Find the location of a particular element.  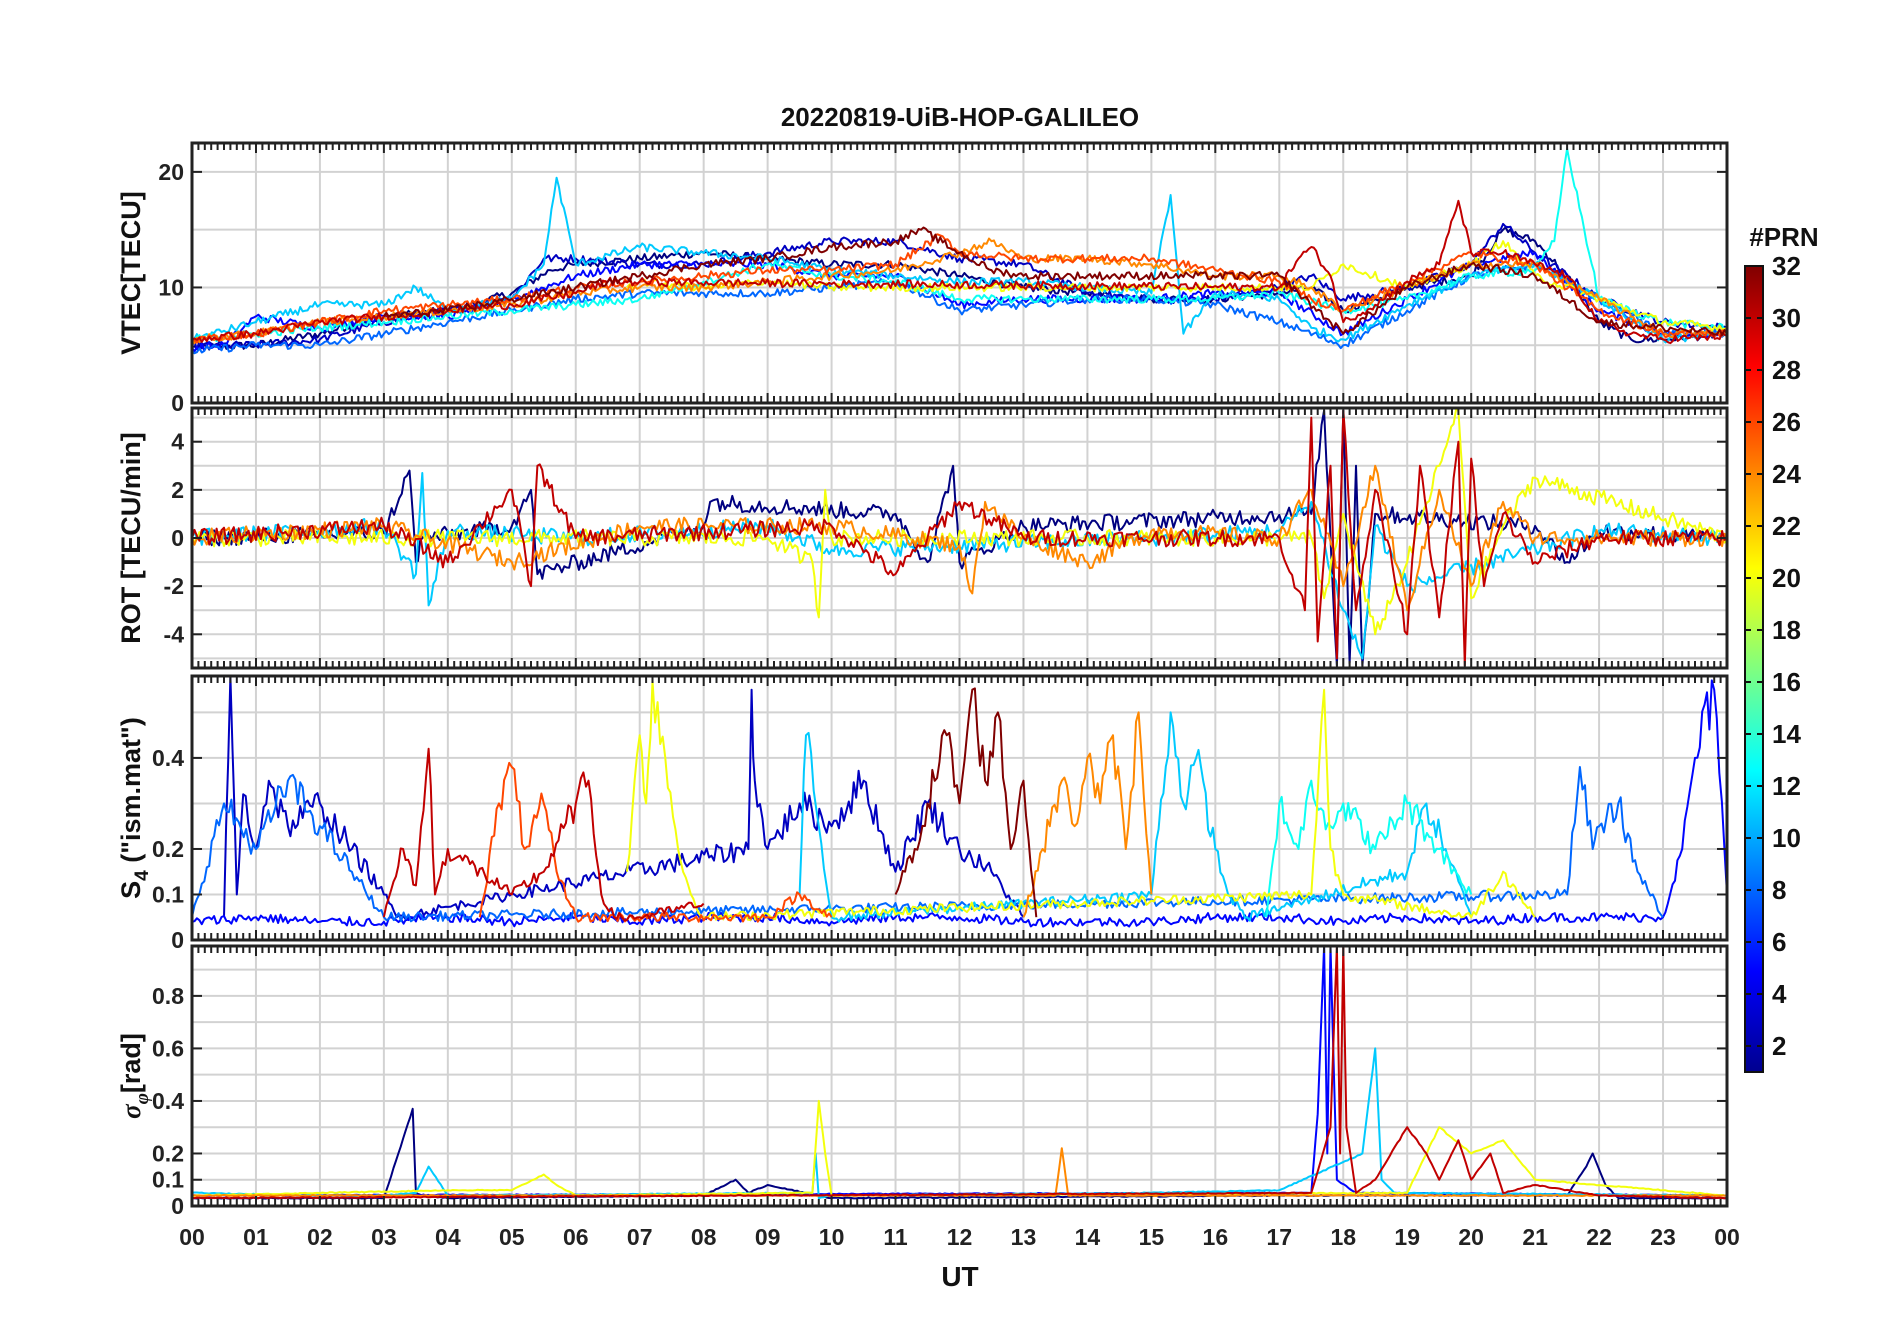

y-tick-label: 0.6 is located at coordinates (168, 1048).